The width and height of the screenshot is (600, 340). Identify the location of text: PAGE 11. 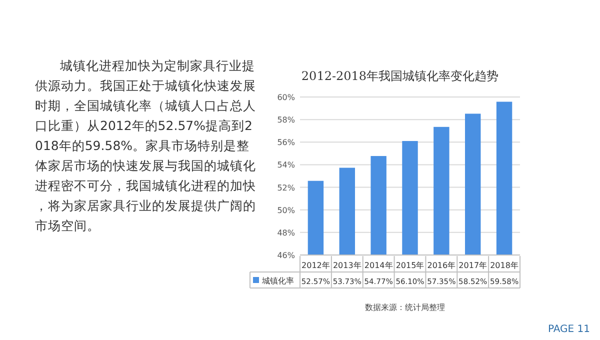
(569, 329).